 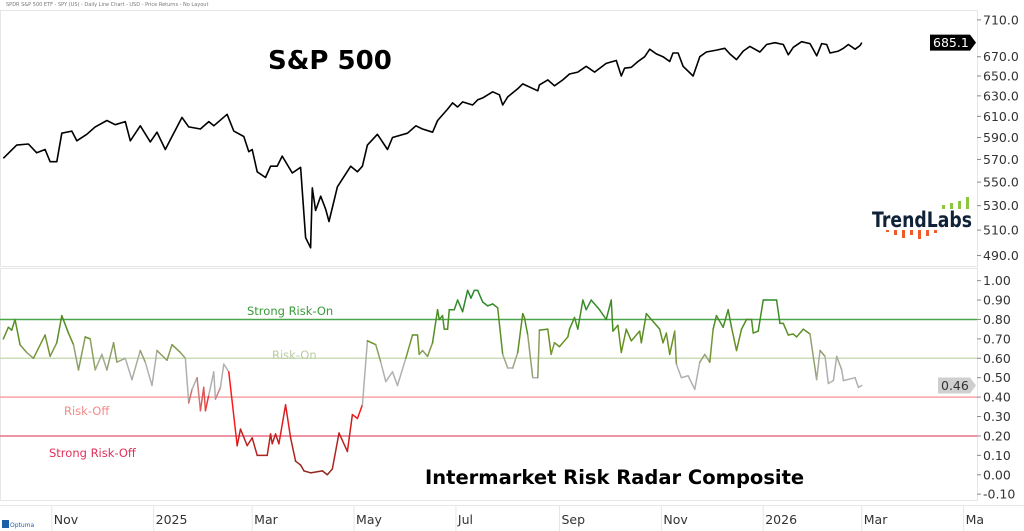 What do you see at coordinates (1001, 230) in the screenshot?
I see `y-tick-label: 510.0` at bounding box center [1001, 230].